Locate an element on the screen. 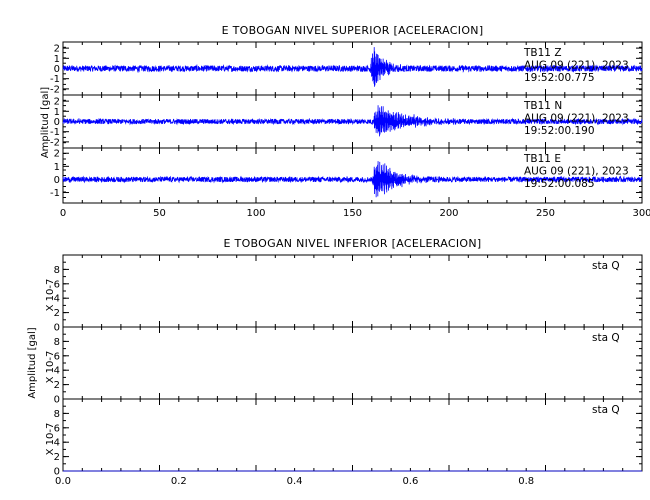 The height and width of the screenshot is (500, 650). x-tick-label: 50 is located at coordinates (159, 213).